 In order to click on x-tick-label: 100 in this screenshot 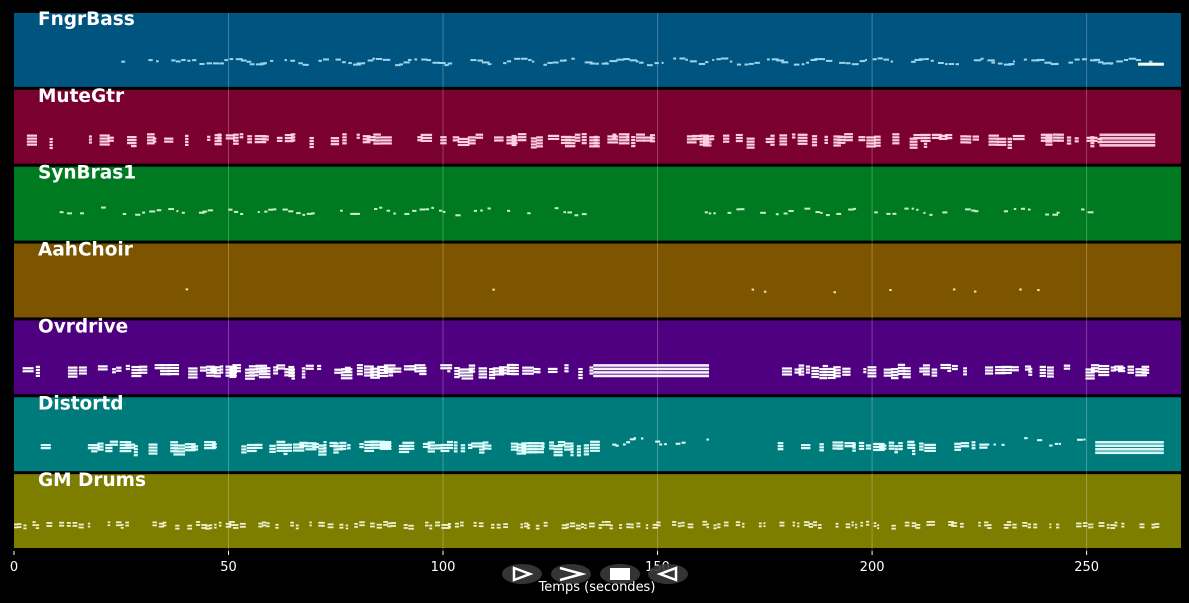, I will do `click(443, 567)`.